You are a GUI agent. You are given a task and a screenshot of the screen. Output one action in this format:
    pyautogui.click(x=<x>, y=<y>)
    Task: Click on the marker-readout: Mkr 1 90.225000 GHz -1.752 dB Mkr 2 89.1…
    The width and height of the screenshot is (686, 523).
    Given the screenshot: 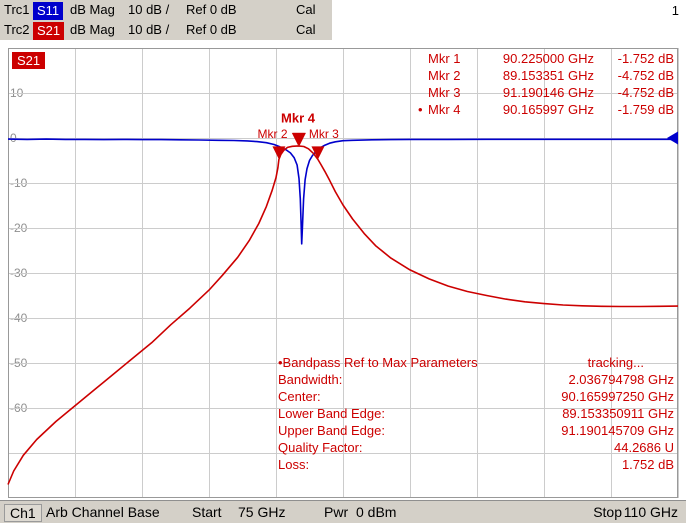 What is the action you would take?
    pyautogui.click(x=546, y=84)
    